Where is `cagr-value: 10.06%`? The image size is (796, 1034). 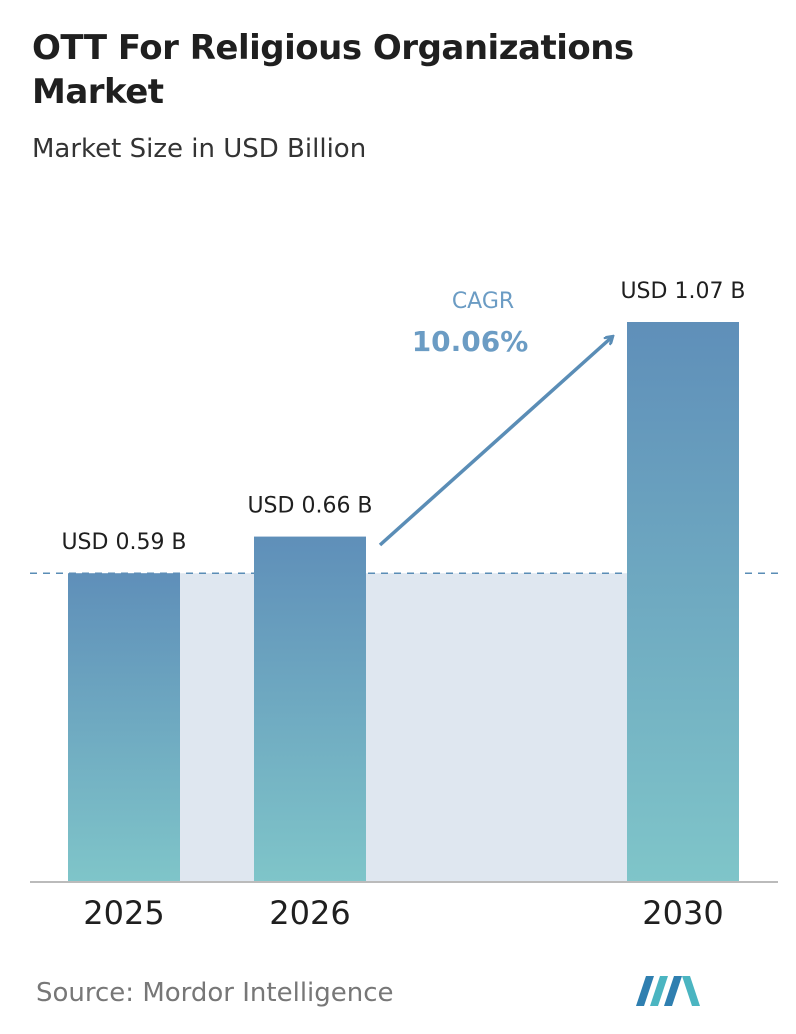 cagr-value: 10.06% is located at coordinates (470, 341).